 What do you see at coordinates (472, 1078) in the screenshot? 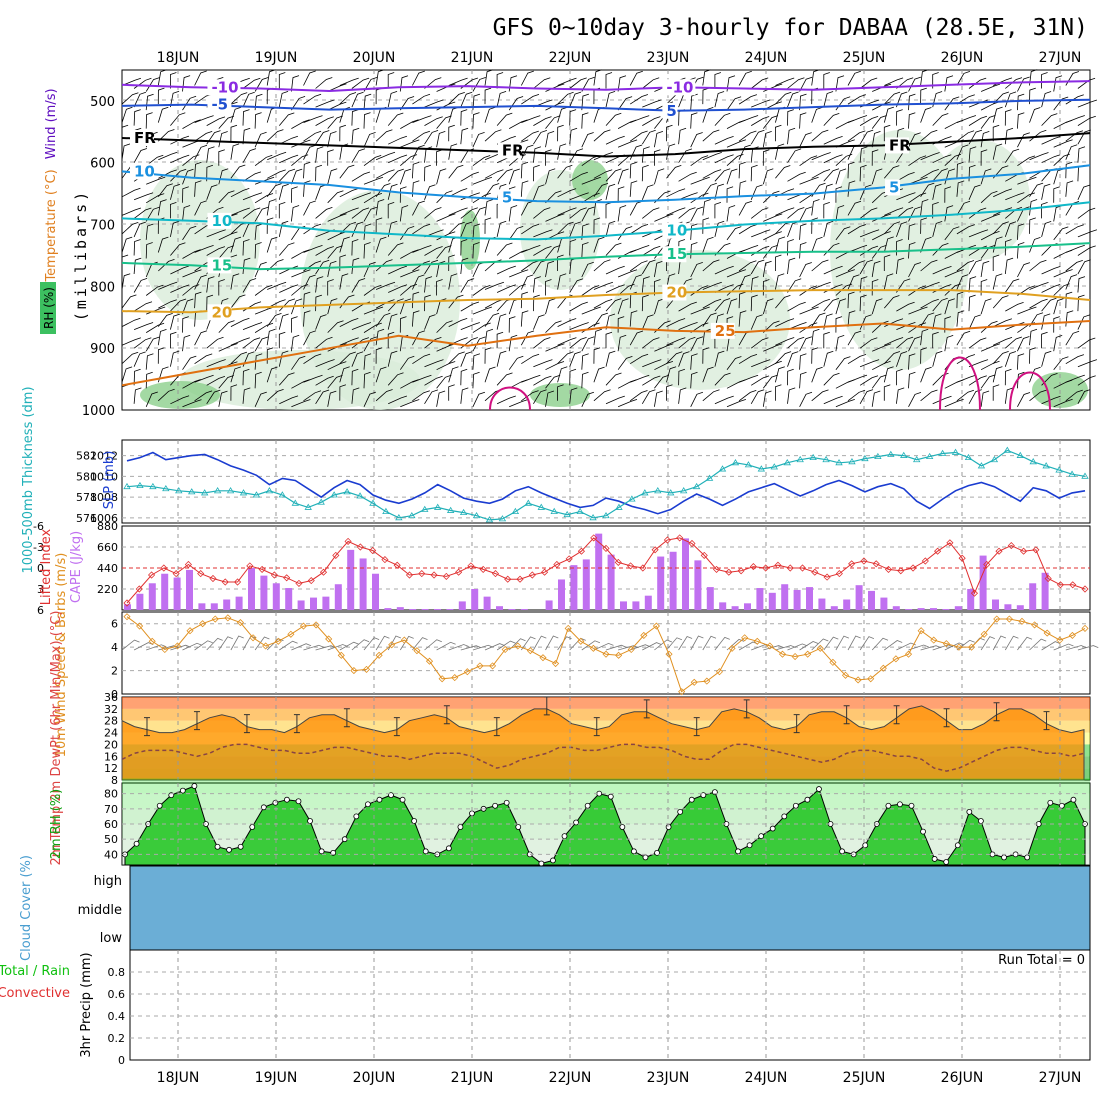
I see `bottom-date-21JUN: 21JUN` at bounding box center [472, 1078].